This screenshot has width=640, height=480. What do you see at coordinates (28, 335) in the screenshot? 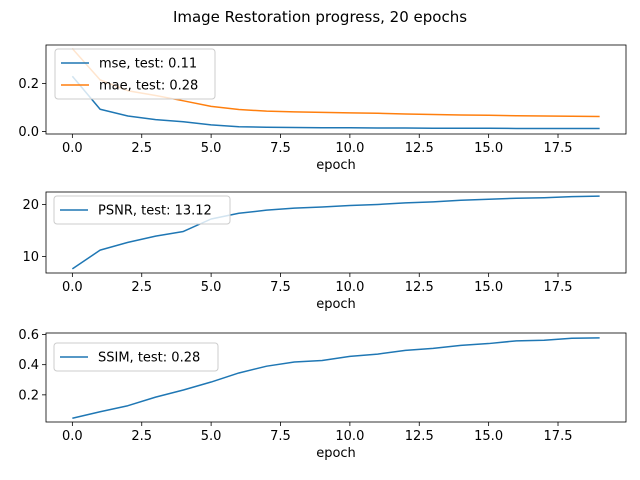
I see `y-tick-label: 0.6` at bounding box center [28, 335].